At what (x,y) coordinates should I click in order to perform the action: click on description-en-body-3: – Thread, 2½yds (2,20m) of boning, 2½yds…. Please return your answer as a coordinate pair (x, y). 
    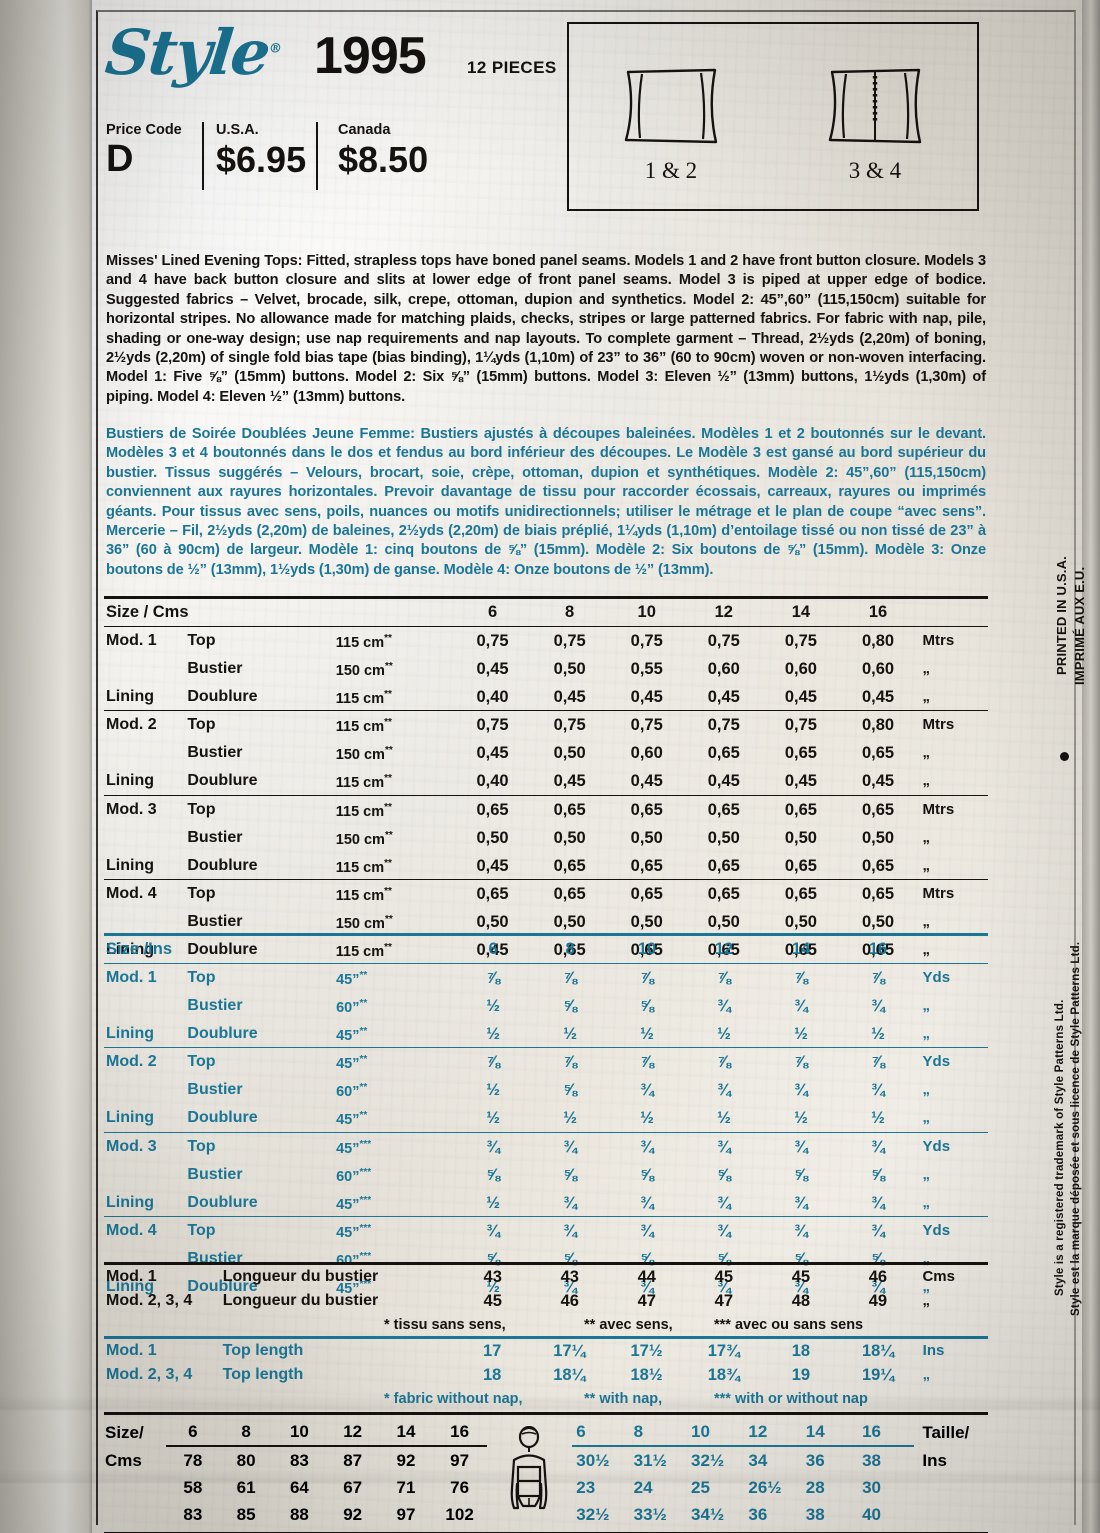
    Looking at the image, I should click on (546, 367).